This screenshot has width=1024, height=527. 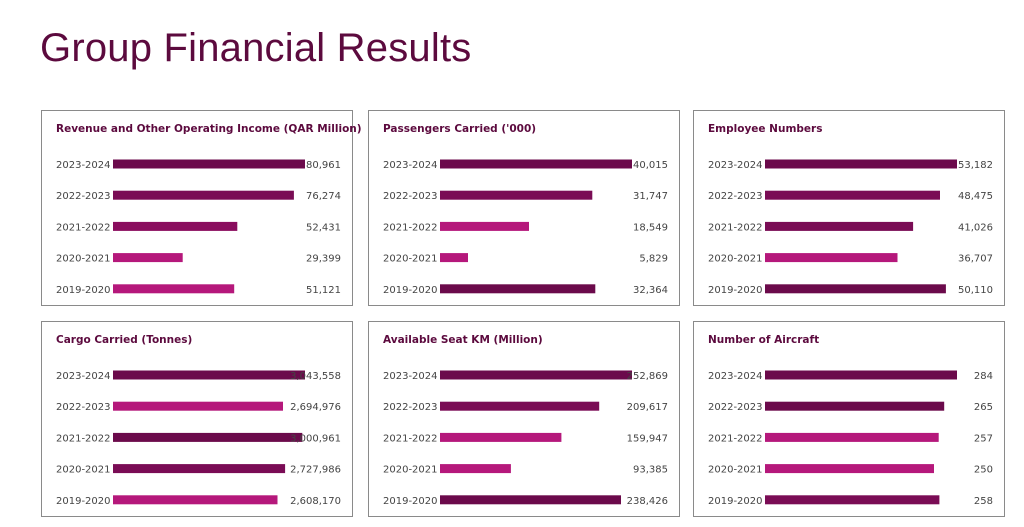 What do you see at coordinates (315, 470) in the screenshot?
I see `value-label: 2,727,986` at bounding box center [315, 470].